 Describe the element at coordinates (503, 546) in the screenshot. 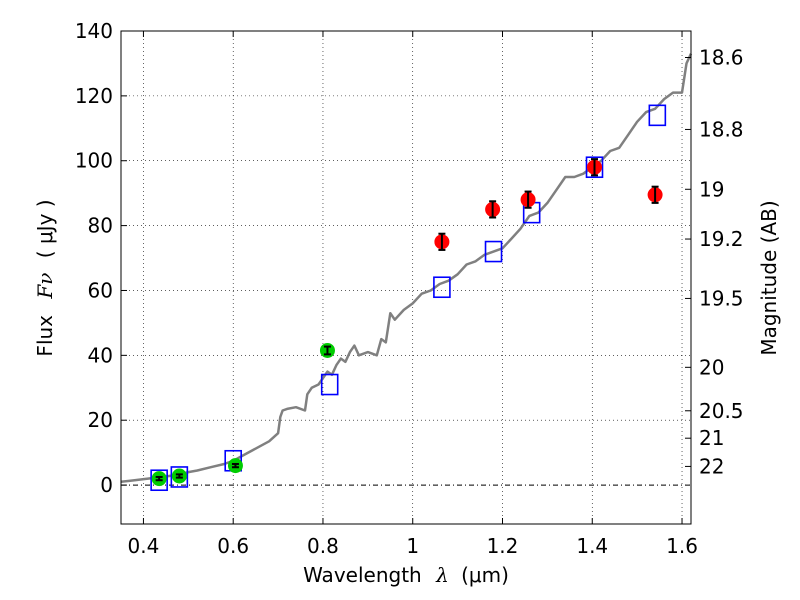

I see `x-tick-label: 1.2` at that location.